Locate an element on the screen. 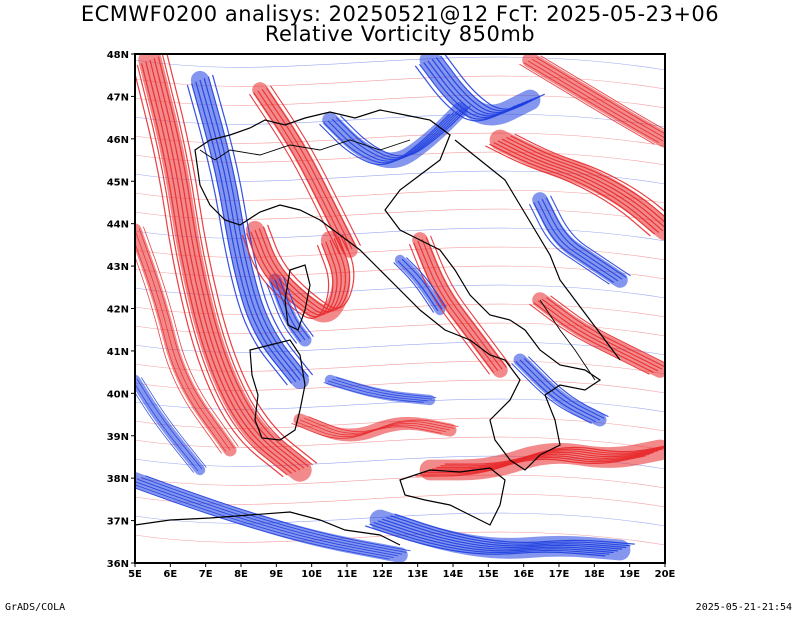 This screenshot has height=618, width=800. lon-tick-label: 16E is located at coordinates (523, 574).